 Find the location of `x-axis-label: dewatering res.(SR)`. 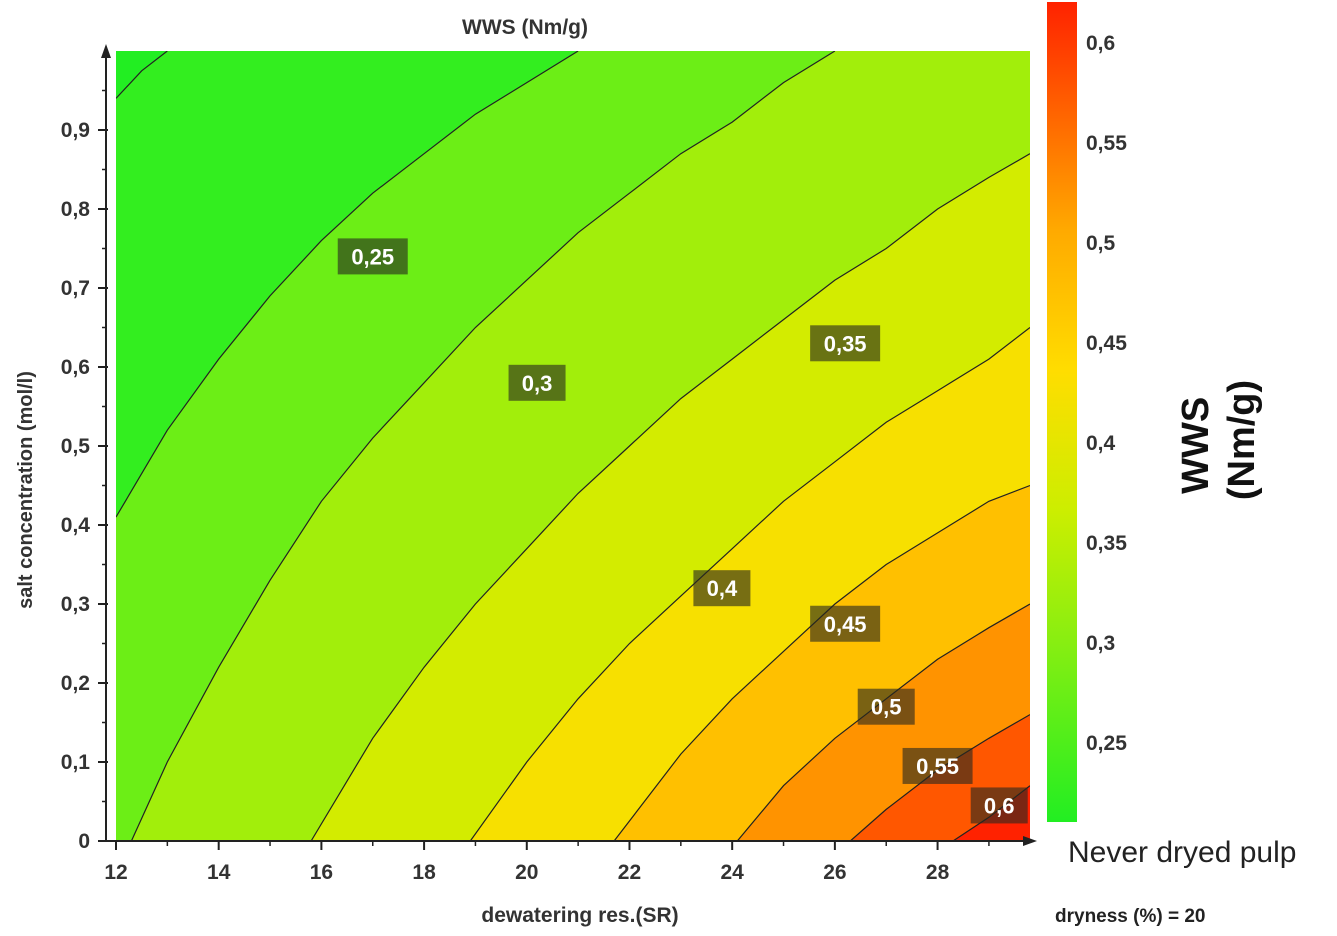

x-axis-label: dewatering res.(SR) is located at coordinates (579, 915).